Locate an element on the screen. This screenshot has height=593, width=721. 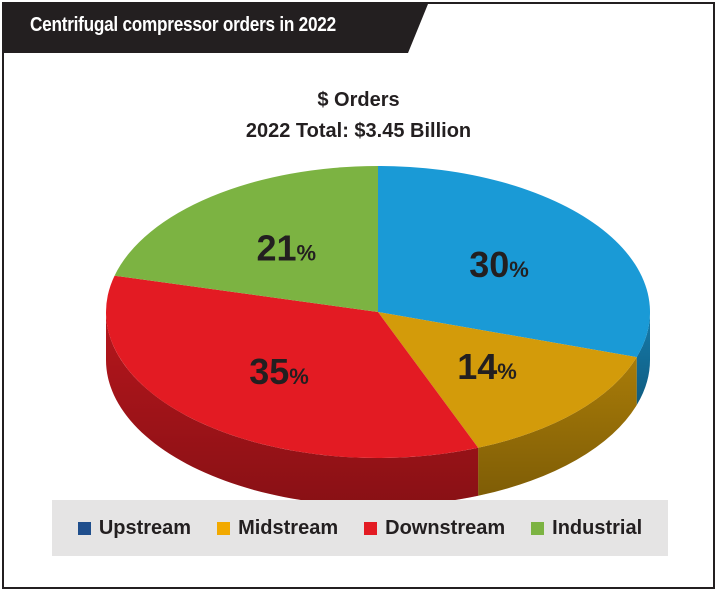
legend-item-midstream: Midstream is located at coordinates (277, 528).